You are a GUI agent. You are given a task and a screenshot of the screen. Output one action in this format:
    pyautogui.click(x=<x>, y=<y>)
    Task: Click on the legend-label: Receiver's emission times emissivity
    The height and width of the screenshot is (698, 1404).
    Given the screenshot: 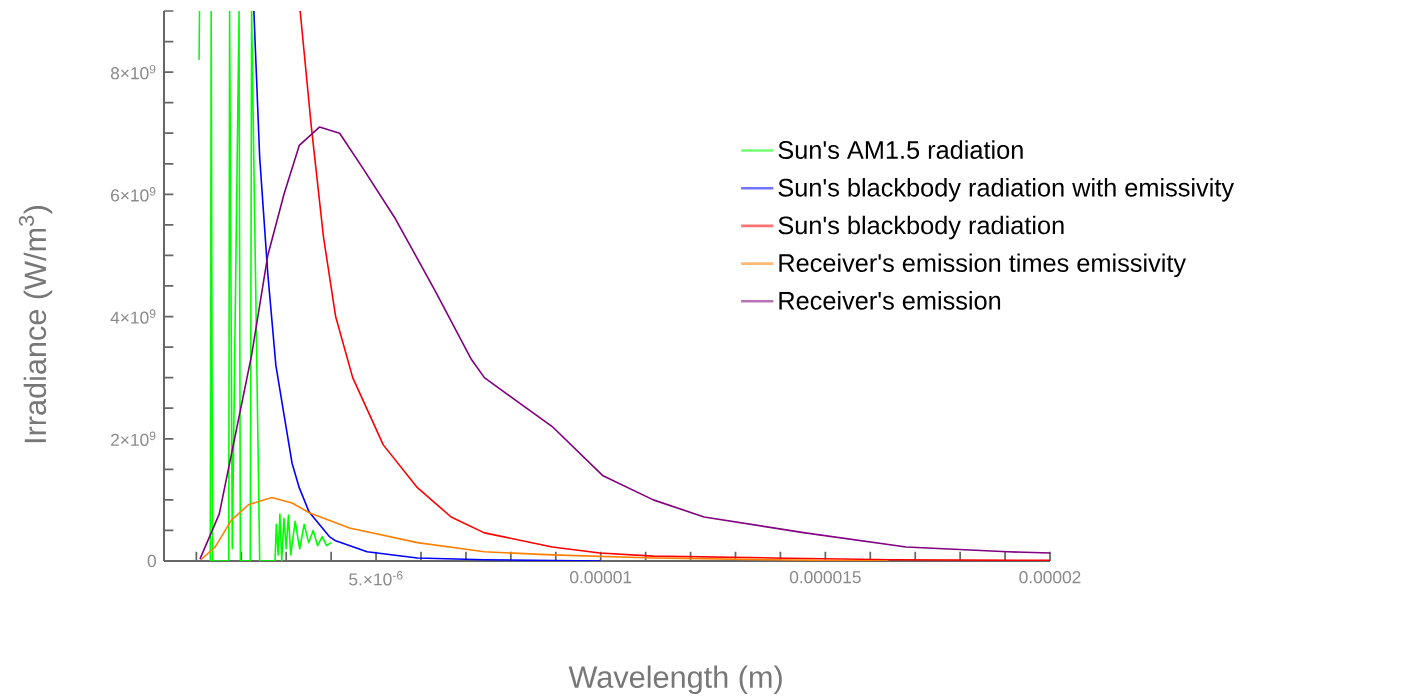 What is the action you would take?
    pyautogui.click(x=983, y=265)
    